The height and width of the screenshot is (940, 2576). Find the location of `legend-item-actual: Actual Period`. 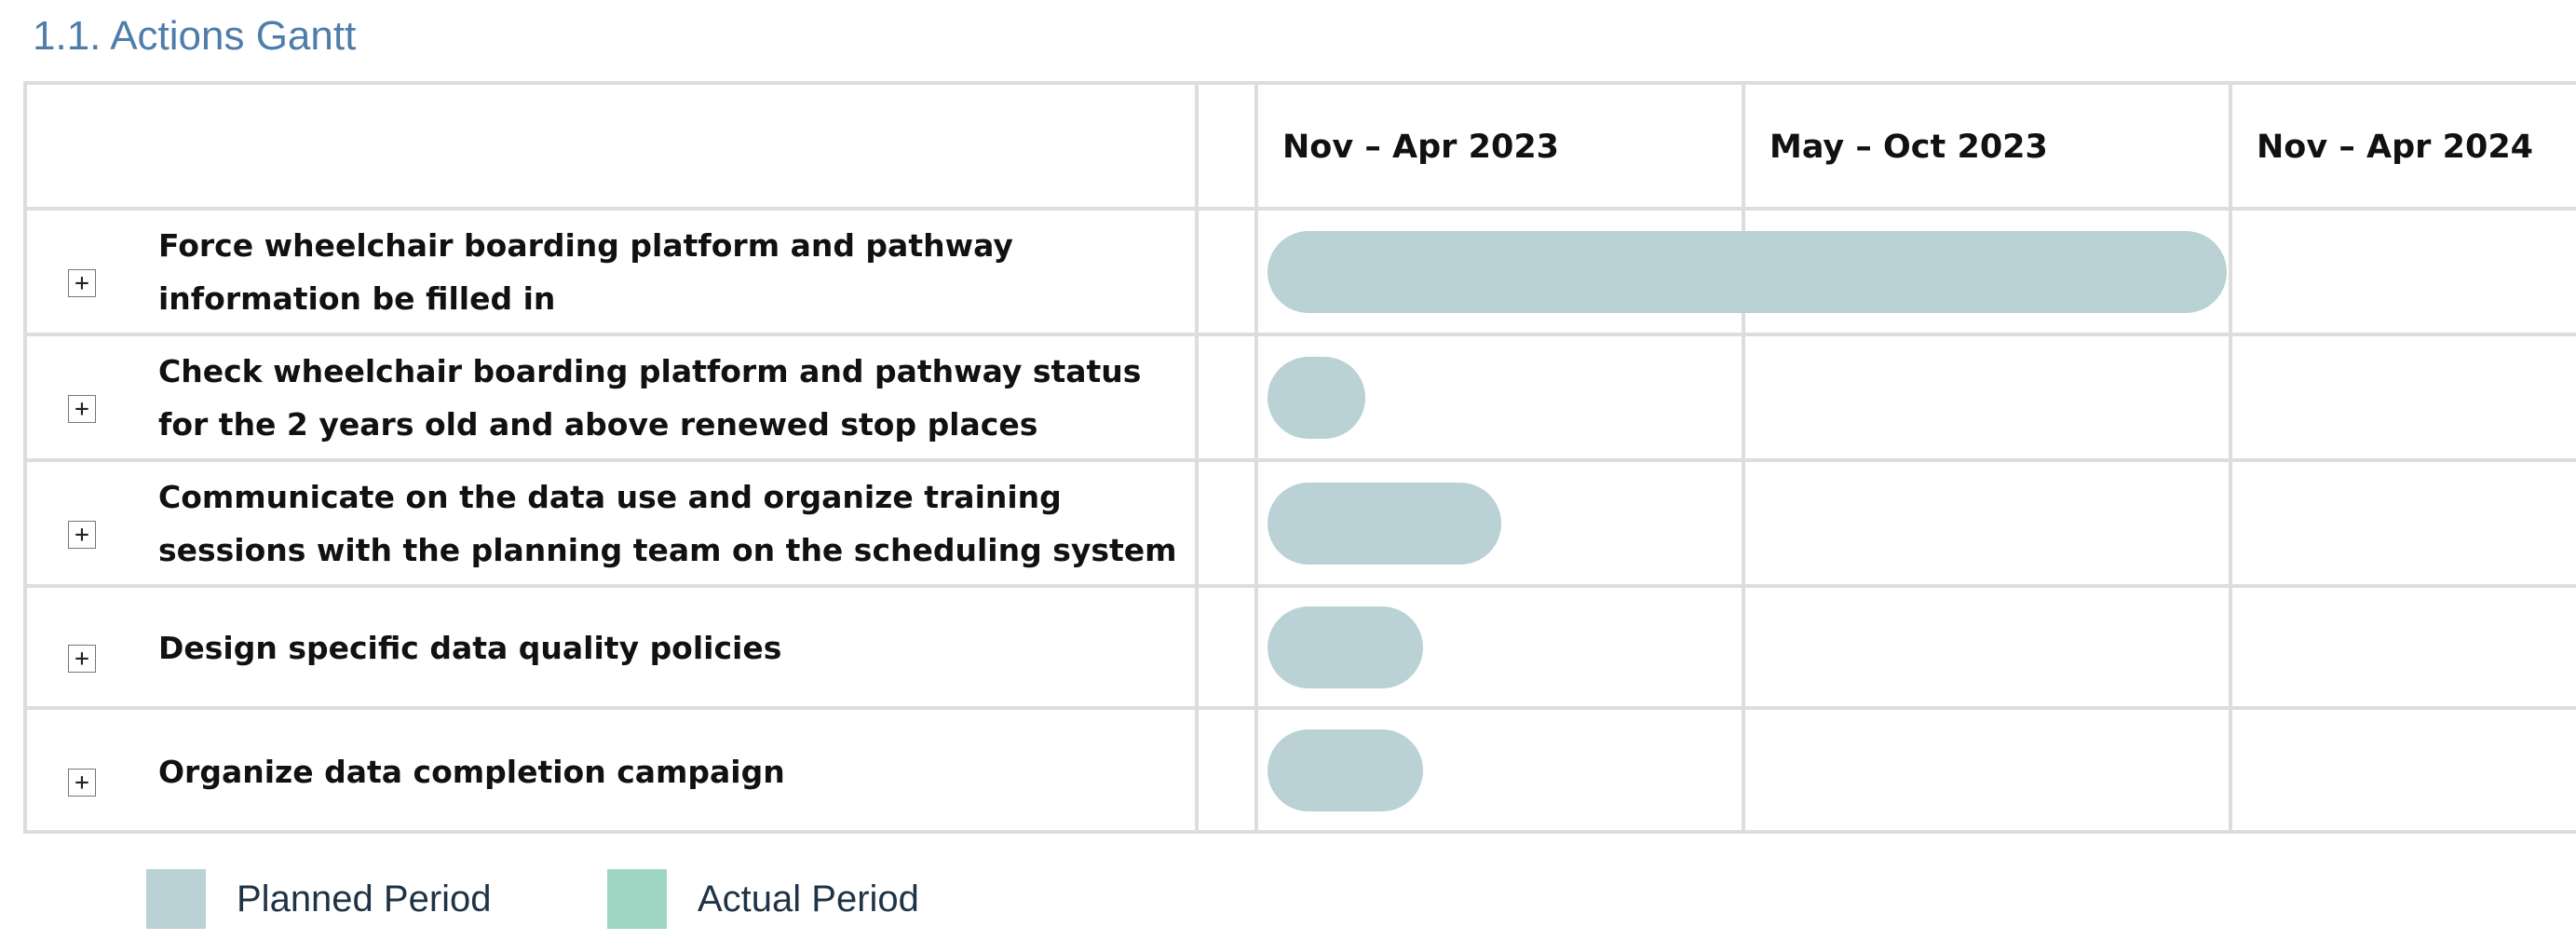

legend-item-actual: Actual Period is located at coordinates (763, 899).